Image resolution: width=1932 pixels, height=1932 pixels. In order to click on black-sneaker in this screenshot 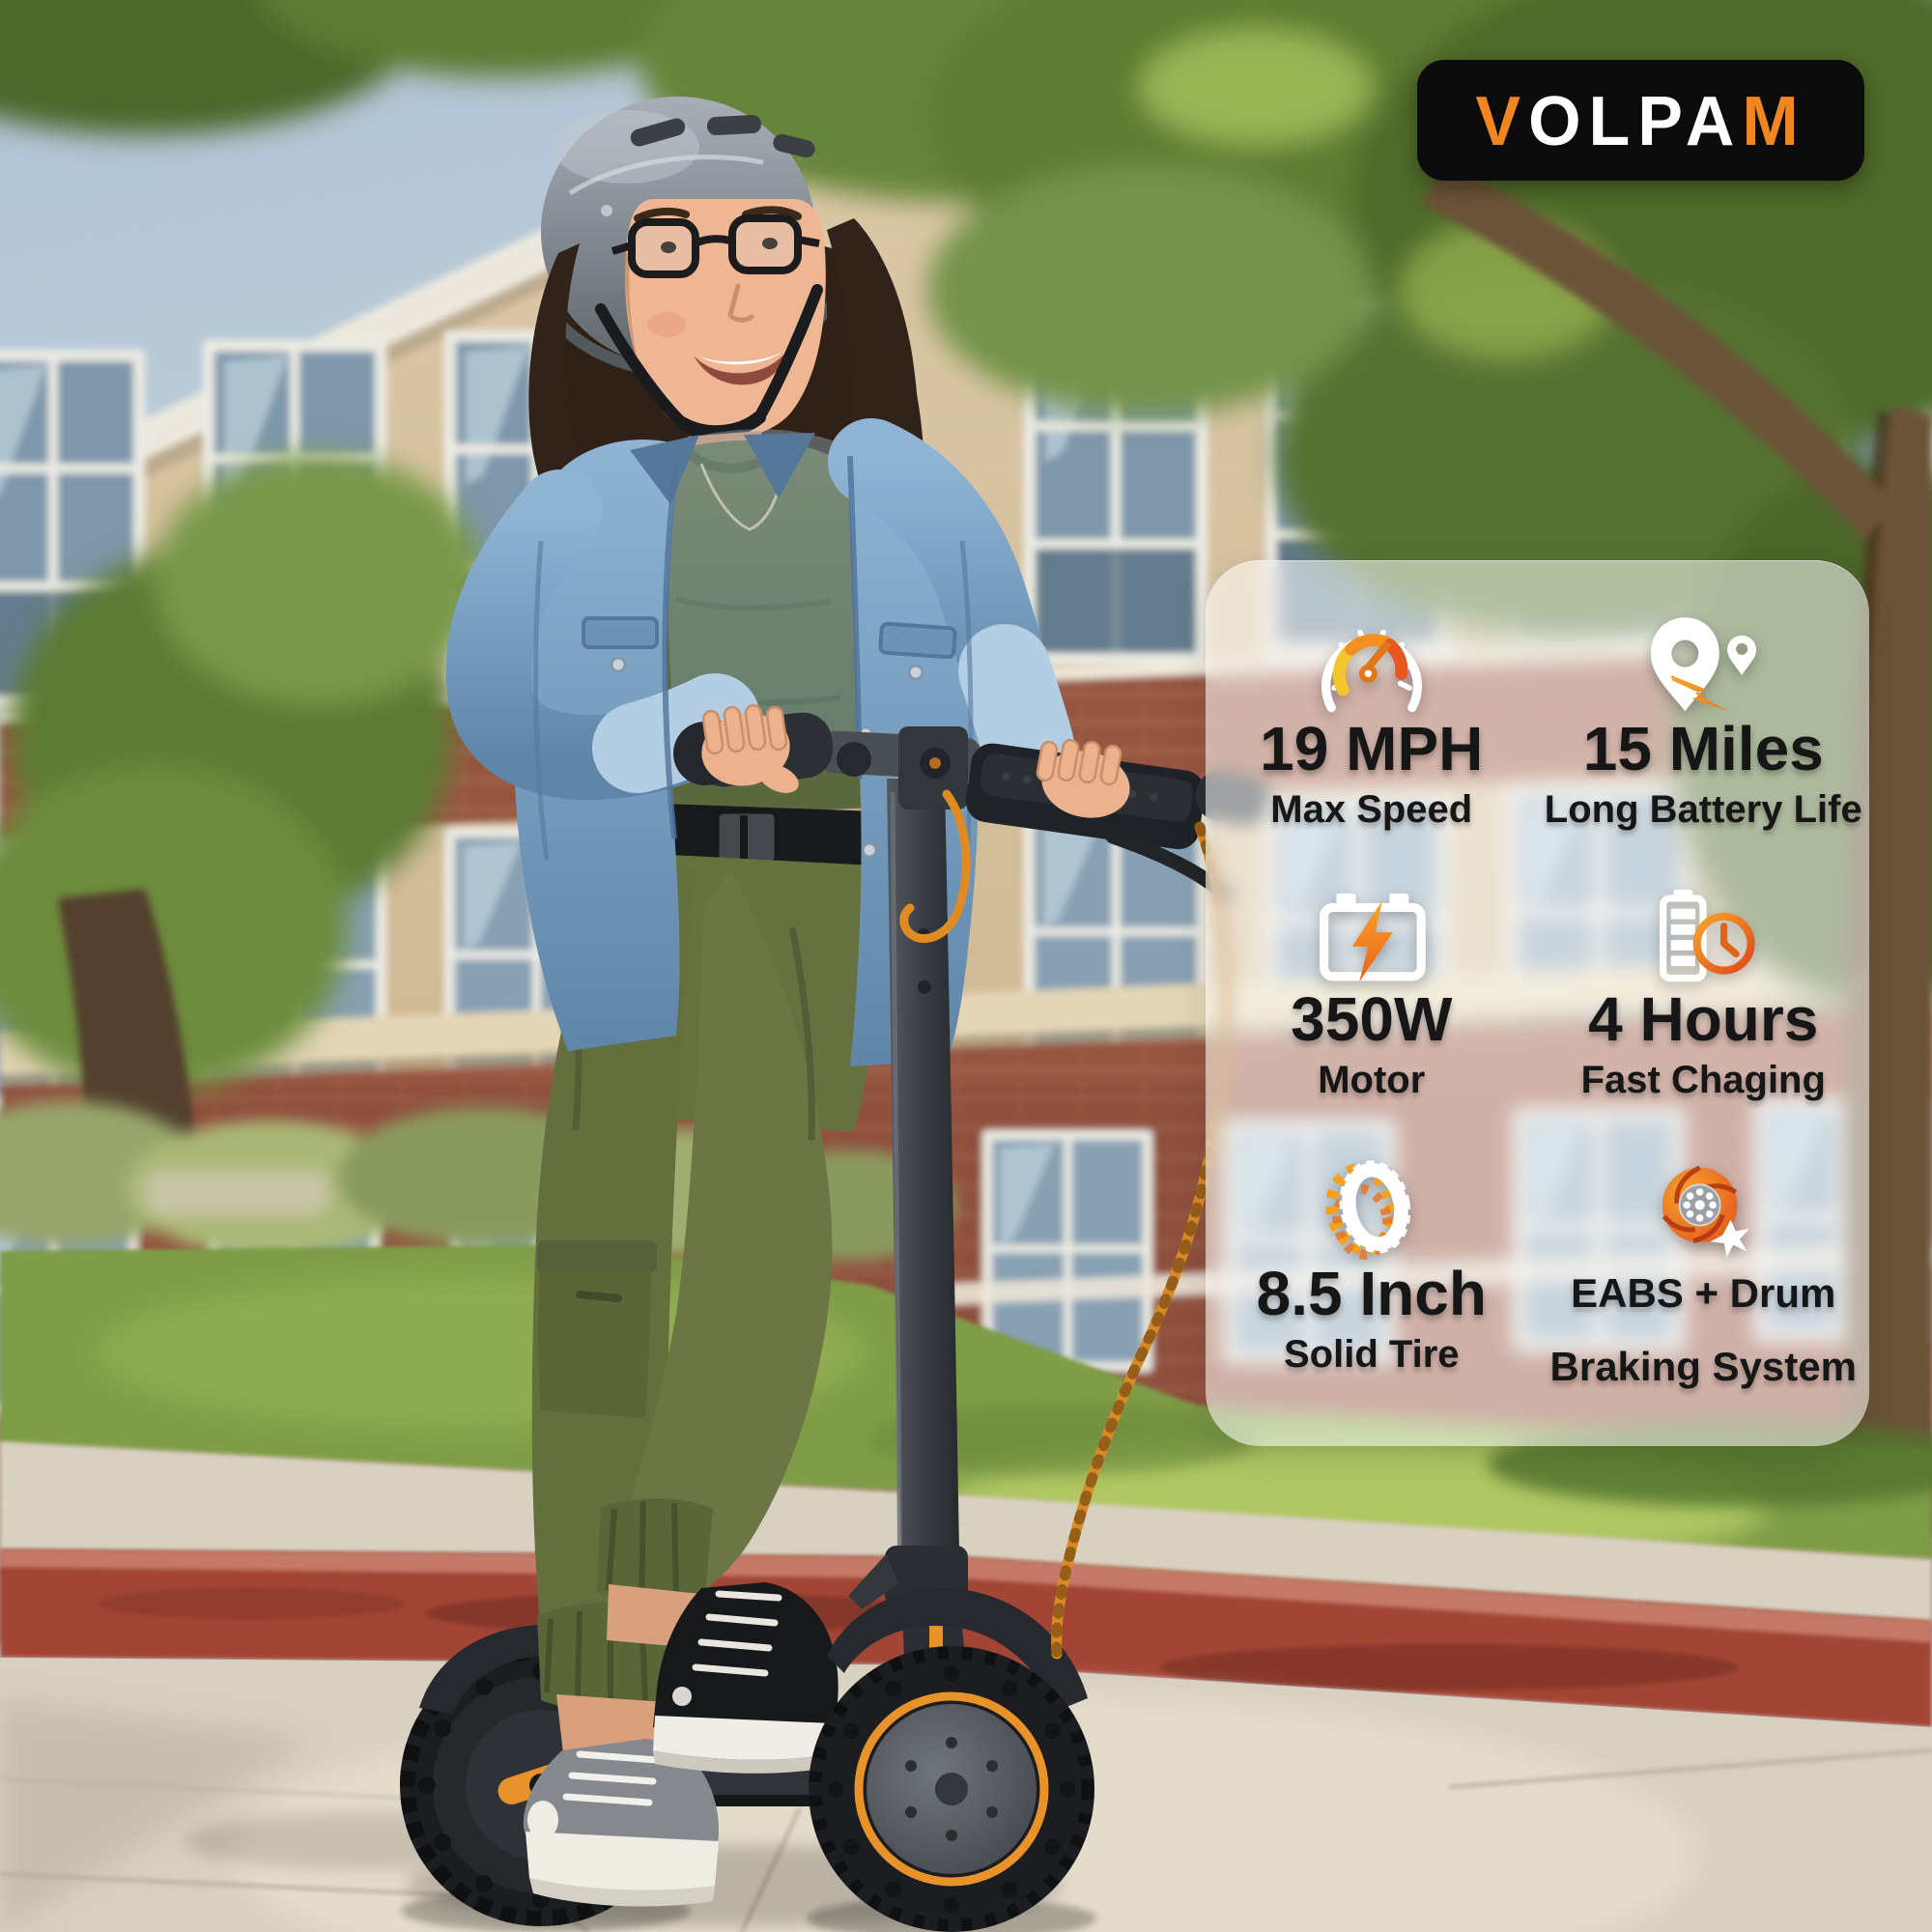, I will do `click(745, 1678)`.